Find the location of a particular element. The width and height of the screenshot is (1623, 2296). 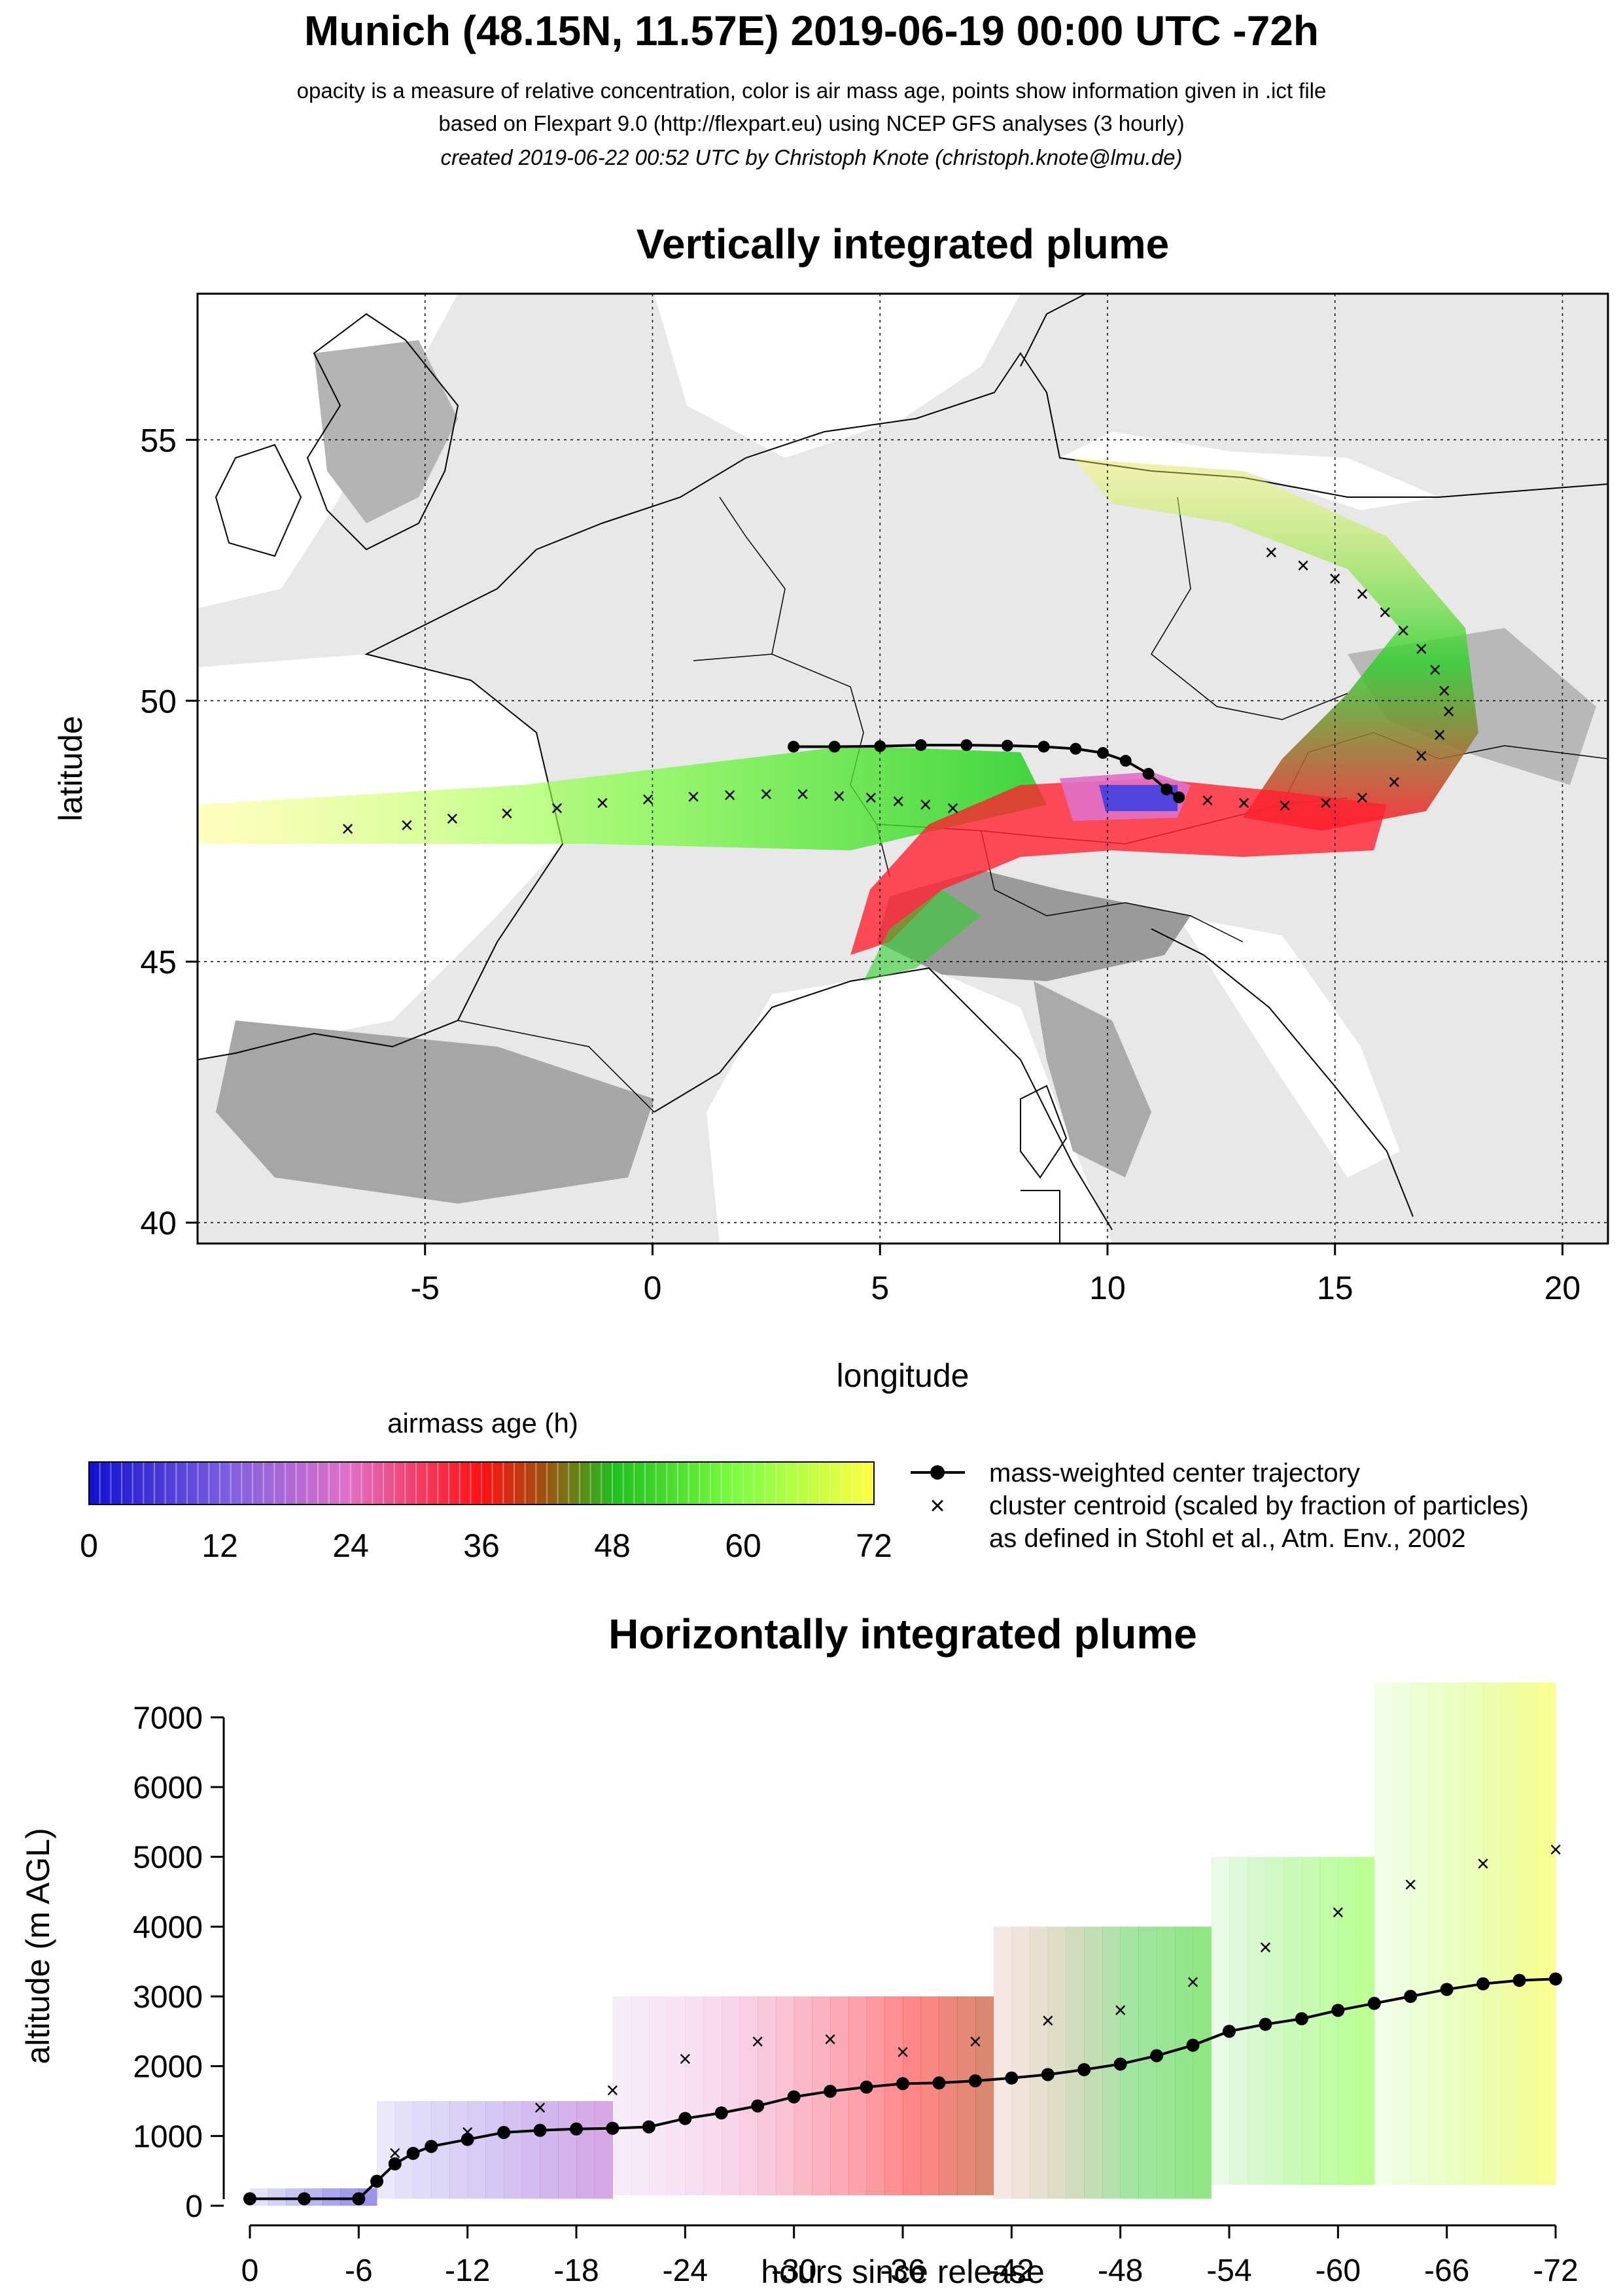

corsica-coast is located at coordinates (1044, 1132).